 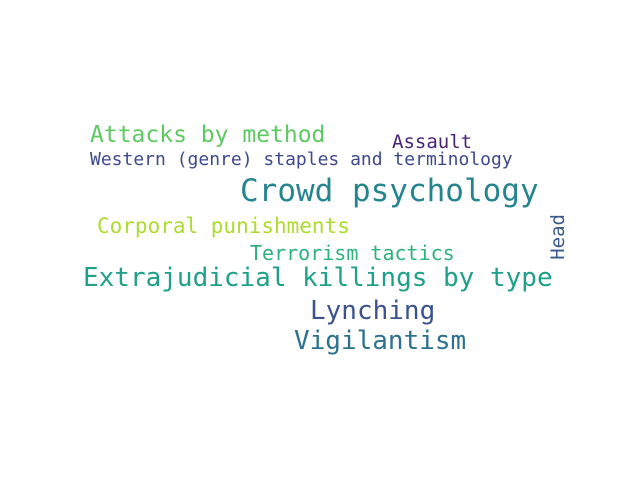 I want to click on word-western-genre: Western (genre) staples and terminology, so click(x=301, y=159).